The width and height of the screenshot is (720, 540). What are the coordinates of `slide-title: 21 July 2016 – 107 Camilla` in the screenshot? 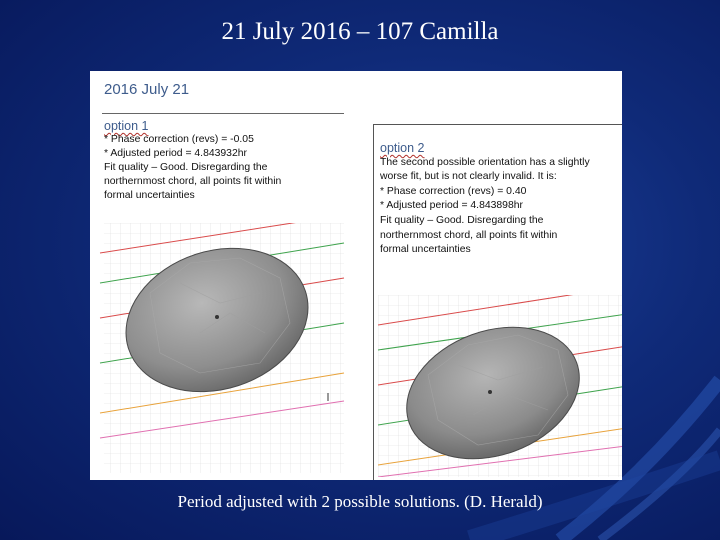 It's located at (360, 31).